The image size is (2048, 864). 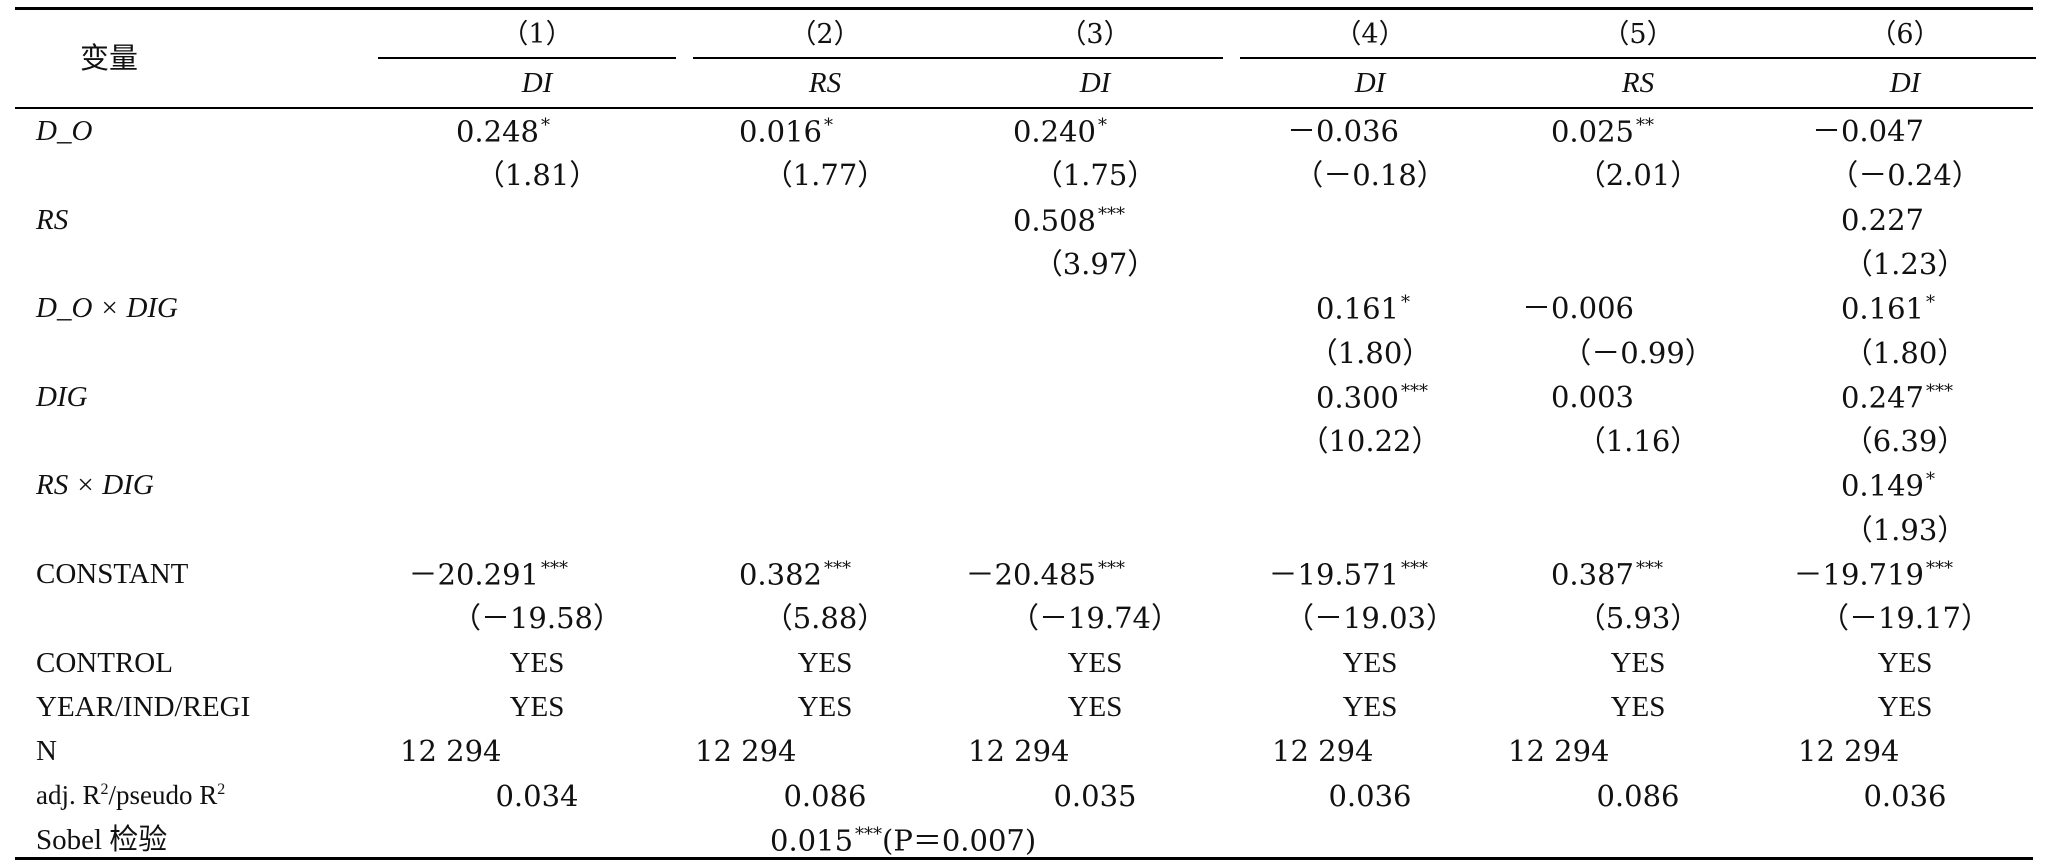 I want to click on coefficient-cell: 0.149 *, so click(x=1900, y=486).